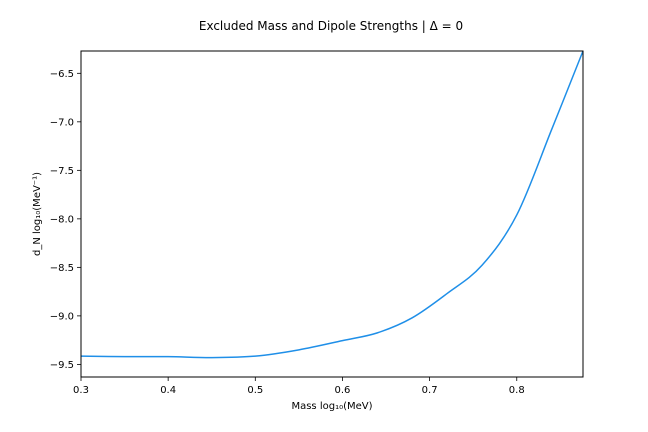  What do you see at coordinates (62, 122) in the screenshot?
I see `y-tick-label: −7.0` at bounding box center [62, 122].